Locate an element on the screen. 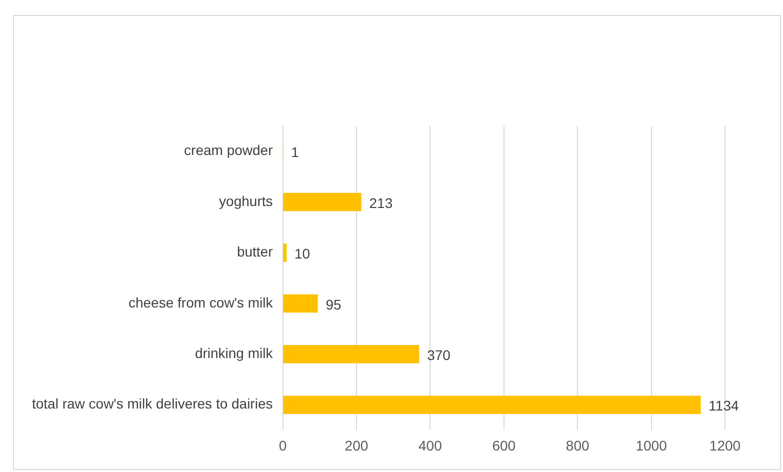 This screenshot has width=783, height=472. data-label: 10 is located at coordinates (302, 254).